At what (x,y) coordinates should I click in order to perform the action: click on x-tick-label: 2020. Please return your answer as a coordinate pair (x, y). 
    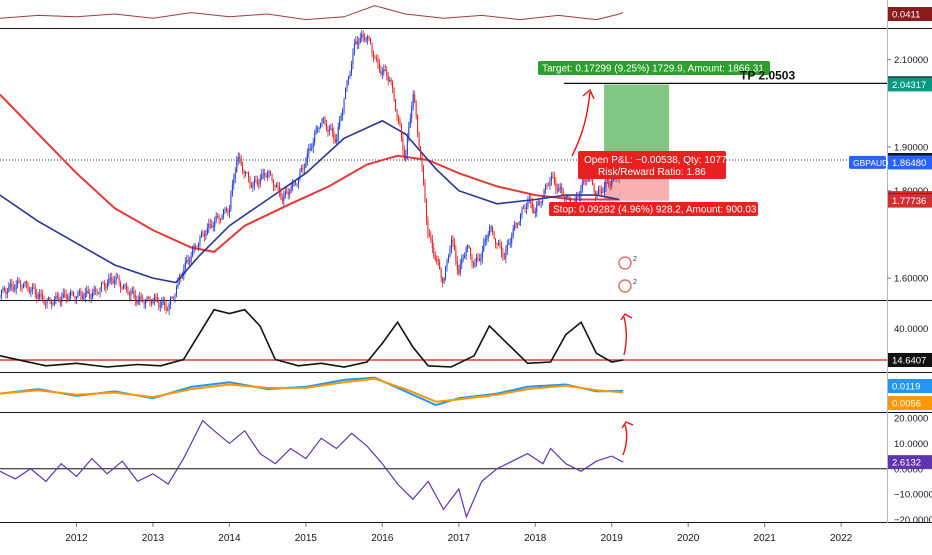
    Looking at the image, I should click on (688, 538).